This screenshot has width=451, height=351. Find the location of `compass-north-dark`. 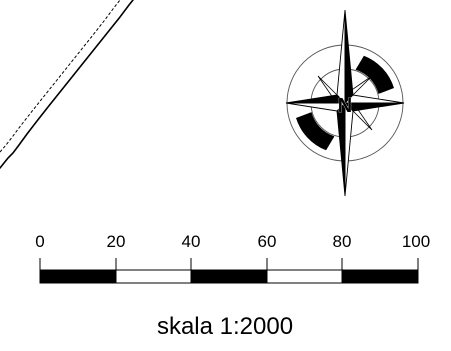

compass-north-dark is located at coordinates (349, 57).